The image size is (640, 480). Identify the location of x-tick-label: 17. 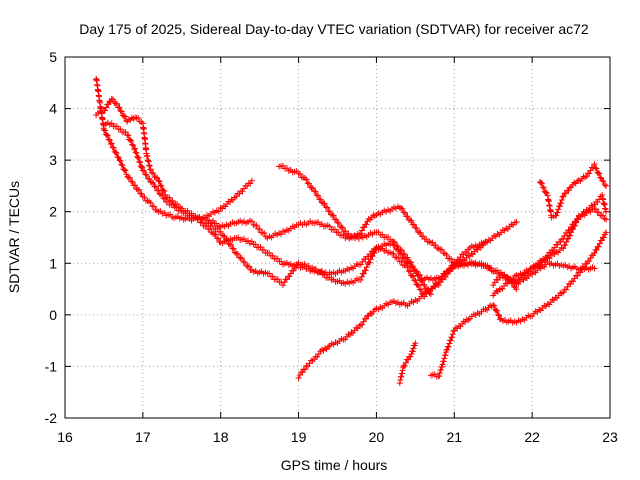
(143, 437).